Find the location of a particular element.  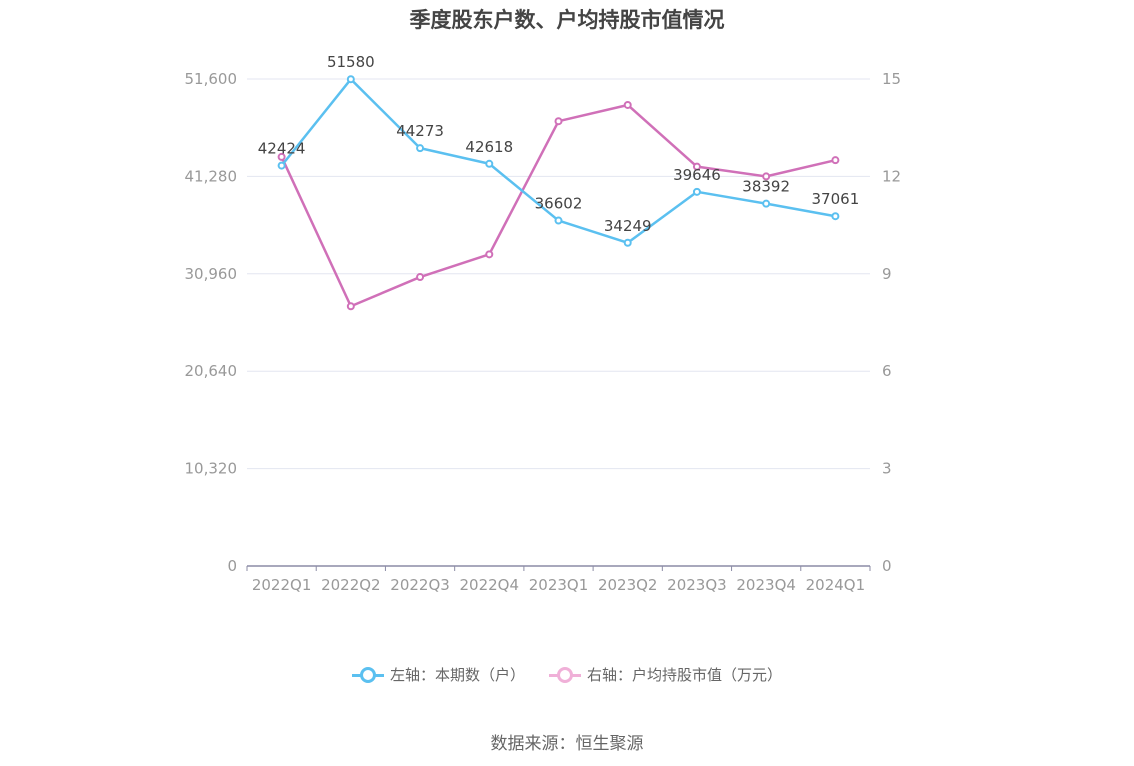

x-tick-label: 2022Q3 is located at coordinates (420, 585).